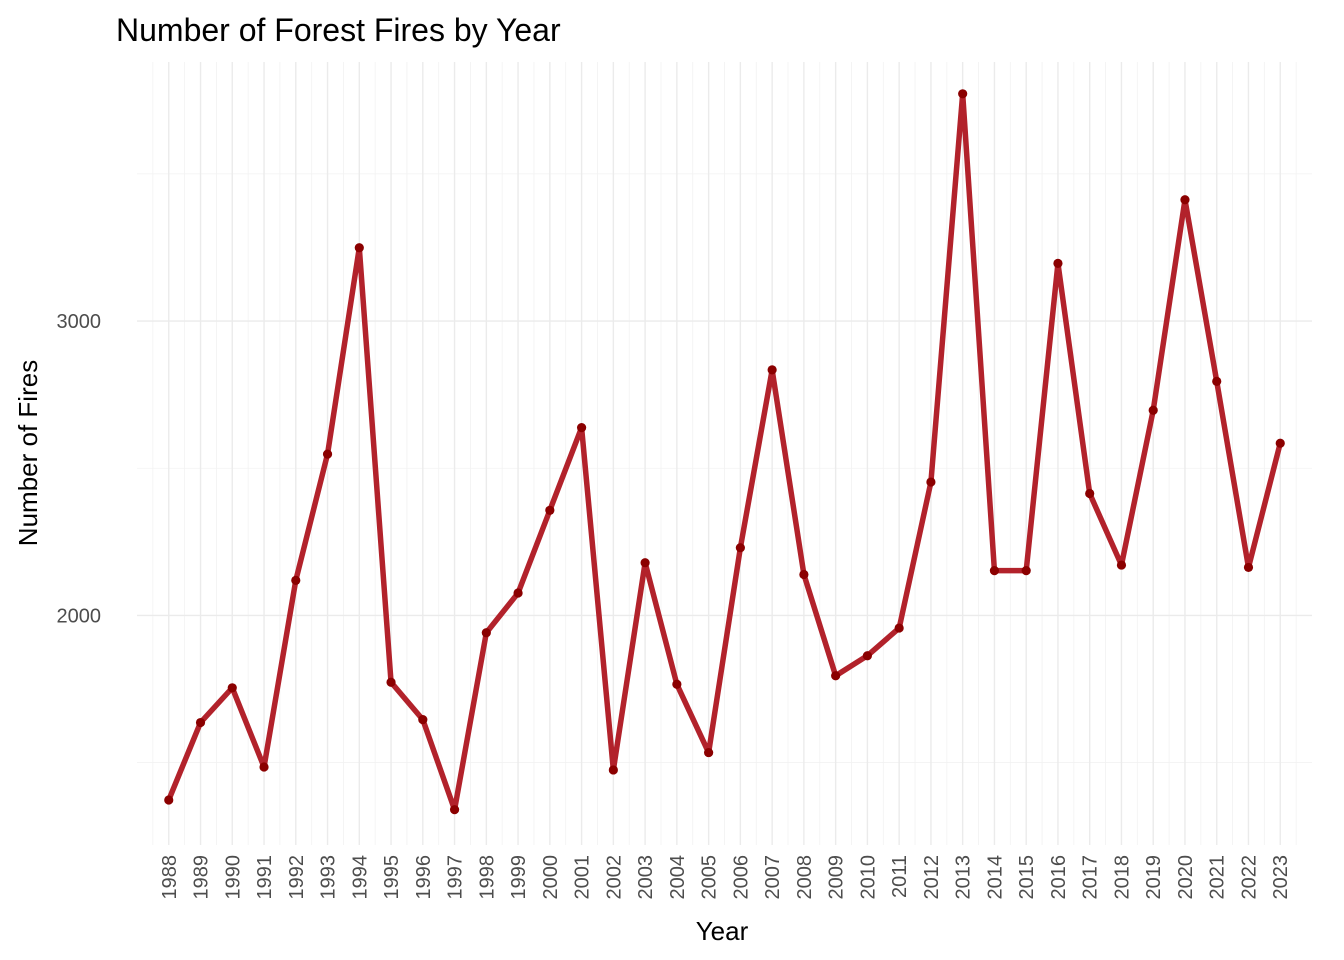 This screenshot has width=1344, height=960. I want to click on x-tick-label: 2019, so click(1154, 877).